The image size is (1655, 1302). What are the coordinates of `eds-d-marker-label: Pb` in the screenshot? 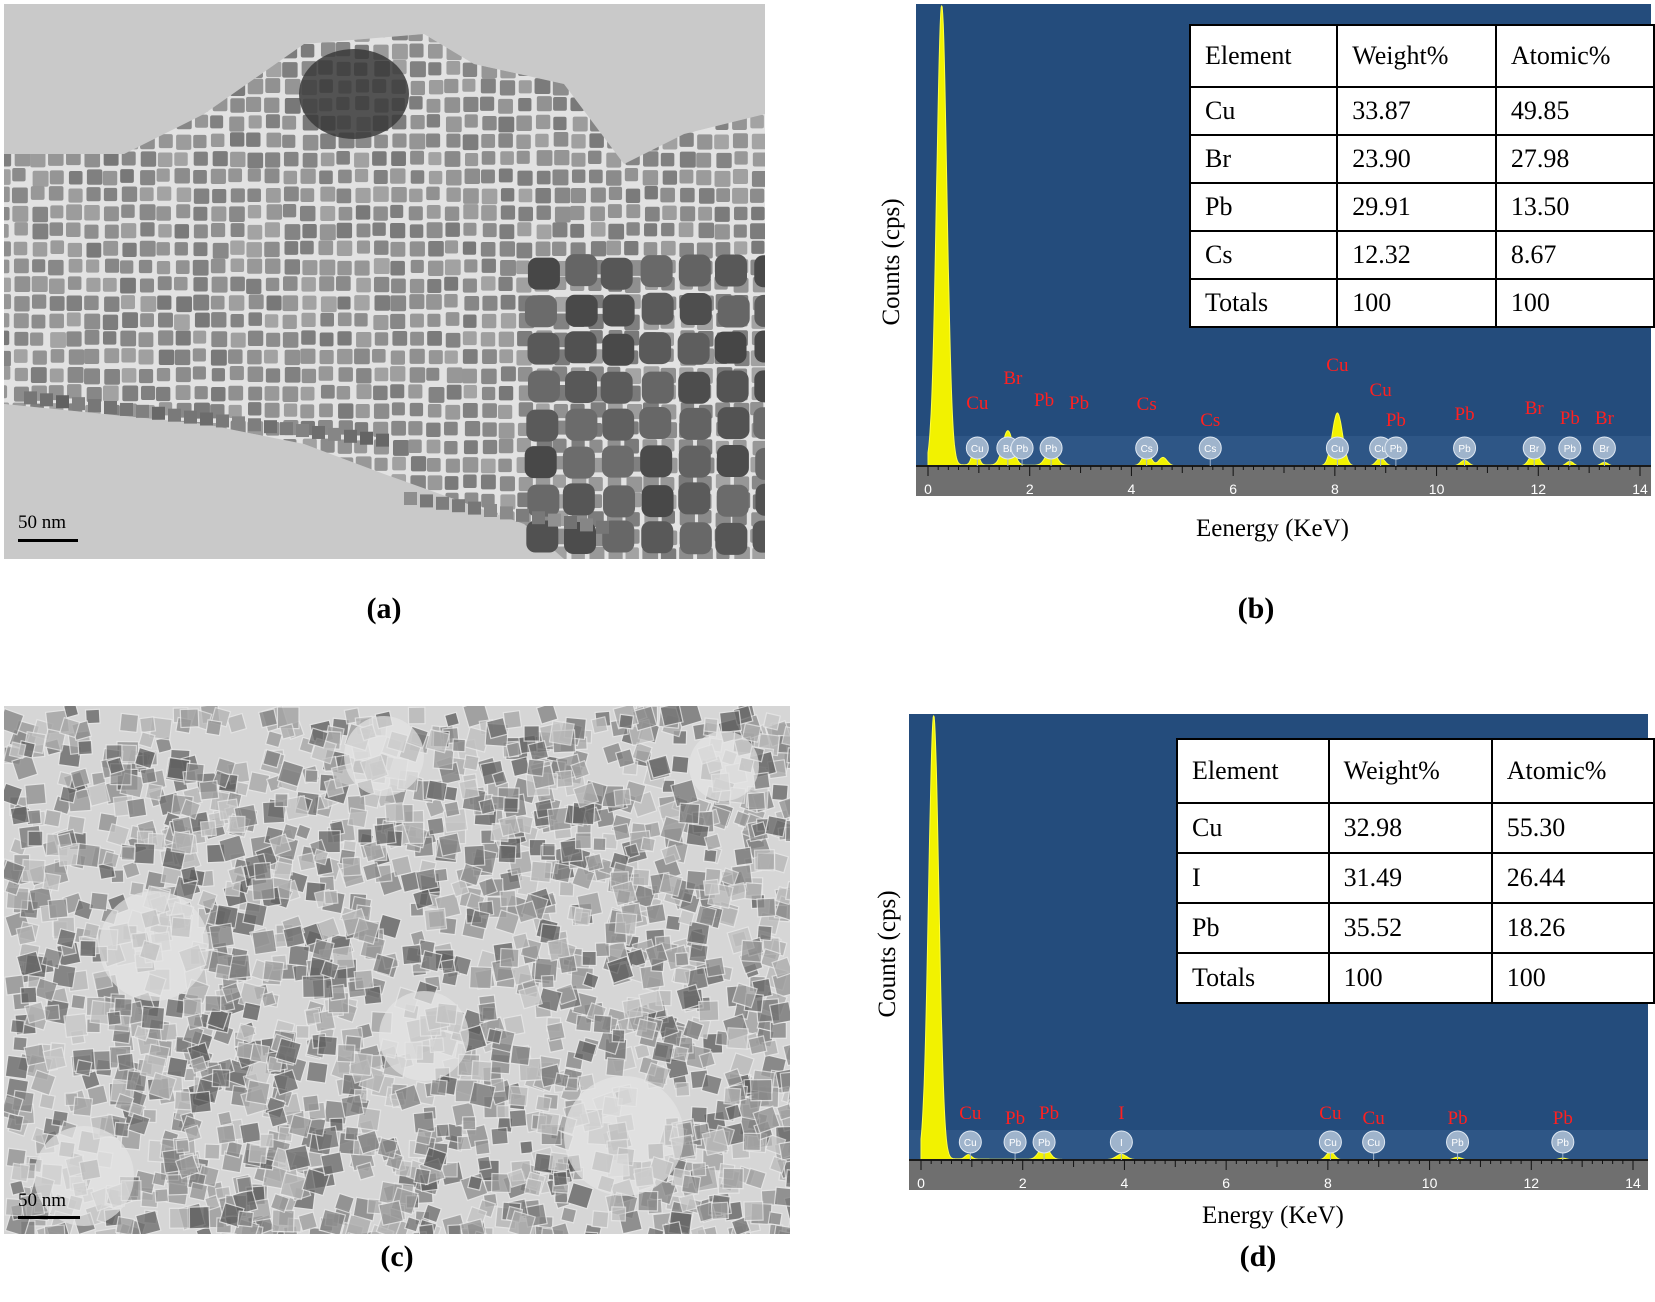 It's located at (1458, 1118).